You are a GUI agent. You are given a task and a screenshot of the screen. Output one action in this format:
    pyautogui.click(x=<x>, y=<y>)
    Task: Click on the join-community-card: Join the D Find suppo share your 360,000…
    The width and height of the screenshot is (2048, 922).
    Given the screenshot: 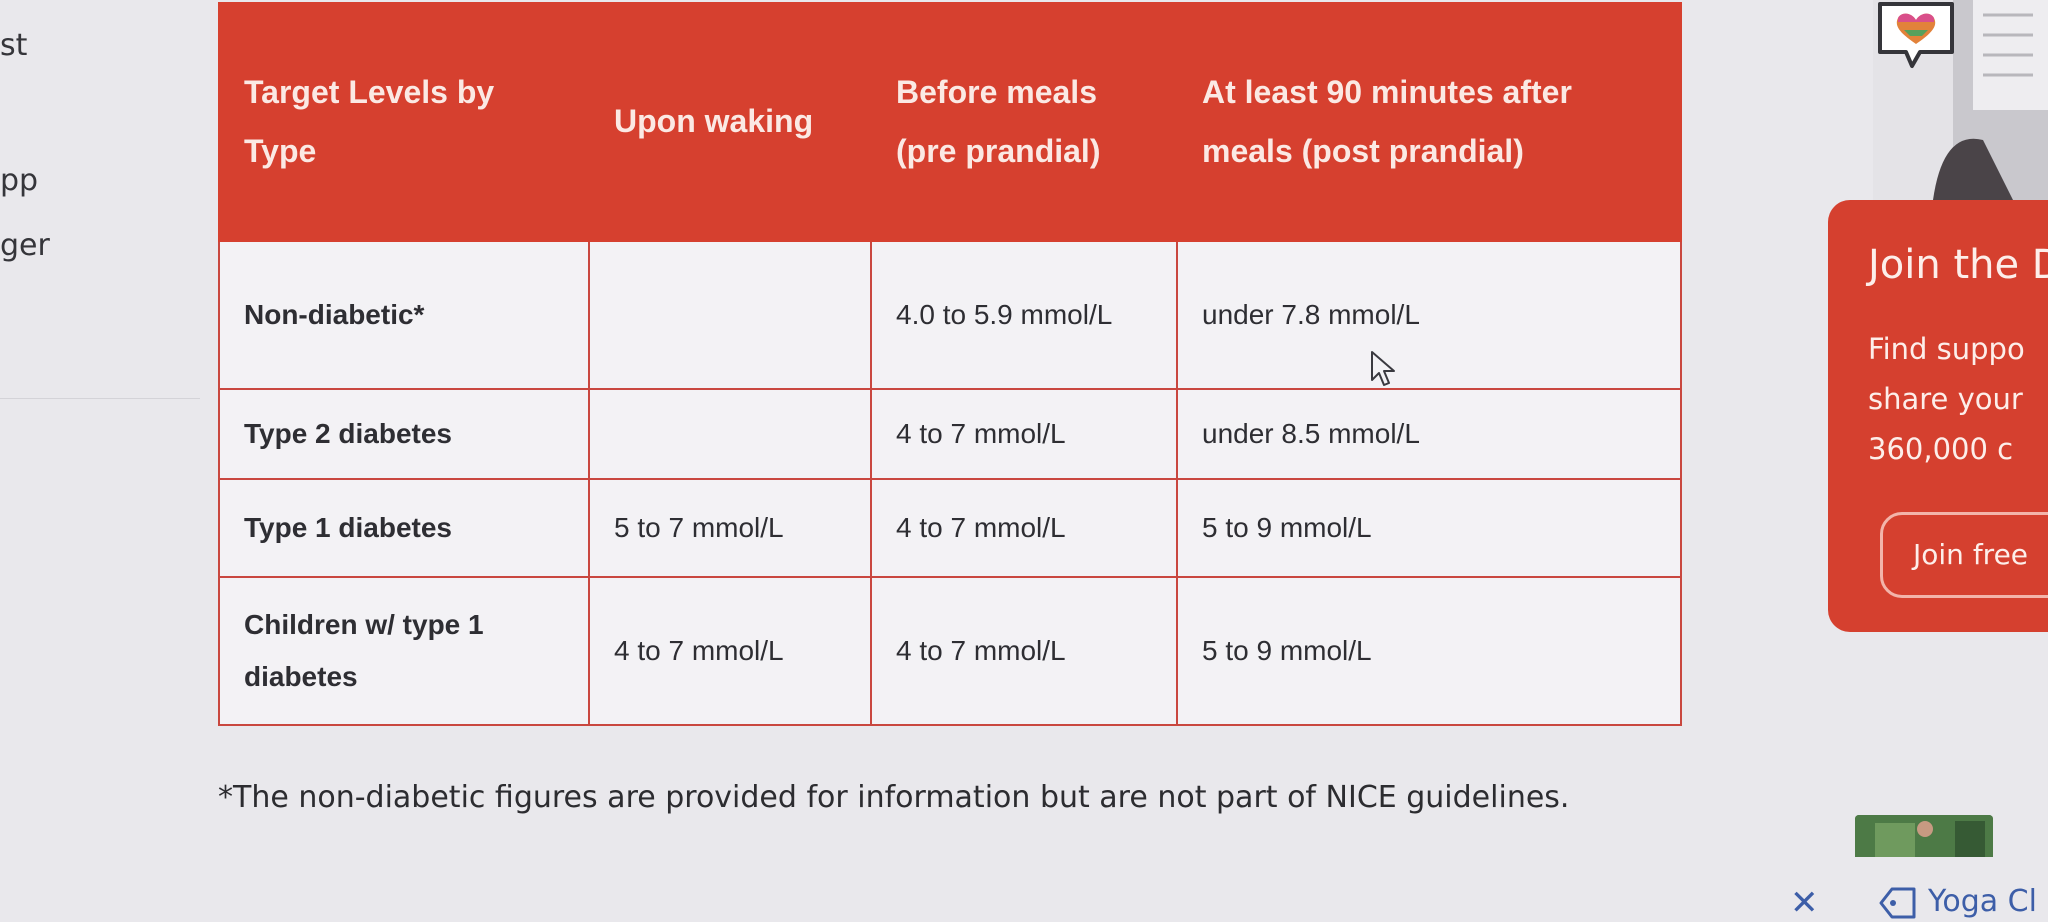 What is the action you would take?
    pyautogui.click(x=1938, y=416)
    